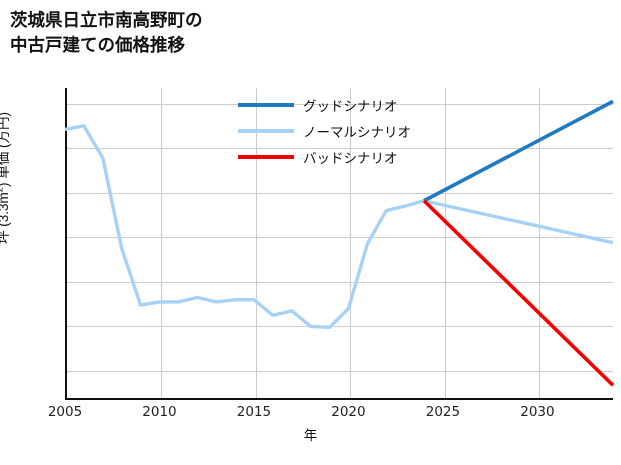  I want to click on legend-item-normal: ノーマルシナリオ, so click(343, 131).